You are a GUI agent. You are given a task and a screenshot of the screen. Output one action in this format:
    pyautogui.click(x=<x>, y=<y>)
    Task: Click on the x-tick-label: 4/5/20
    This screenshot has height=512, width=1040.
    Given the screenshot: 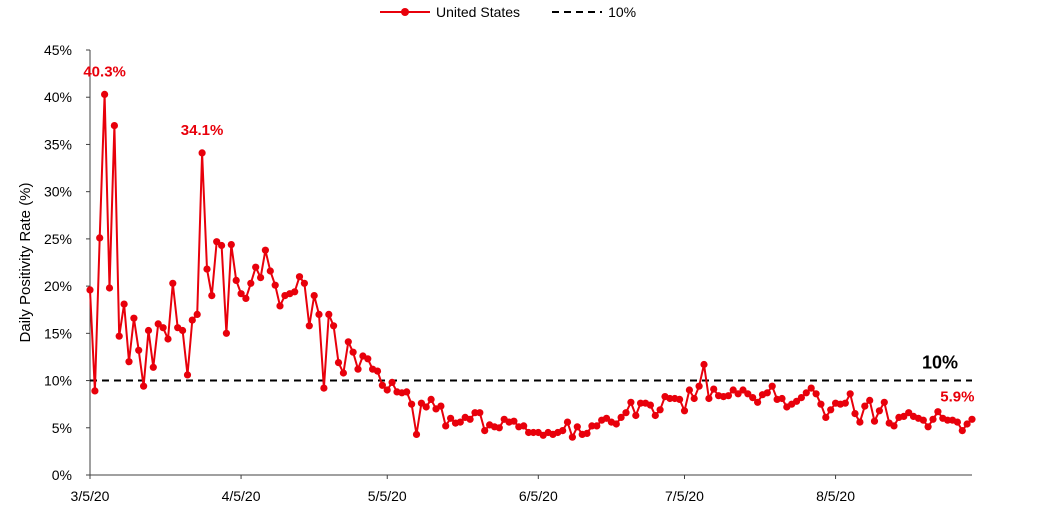 What is the action you would take?
    pyautogui.click(x=241, y=496)
    